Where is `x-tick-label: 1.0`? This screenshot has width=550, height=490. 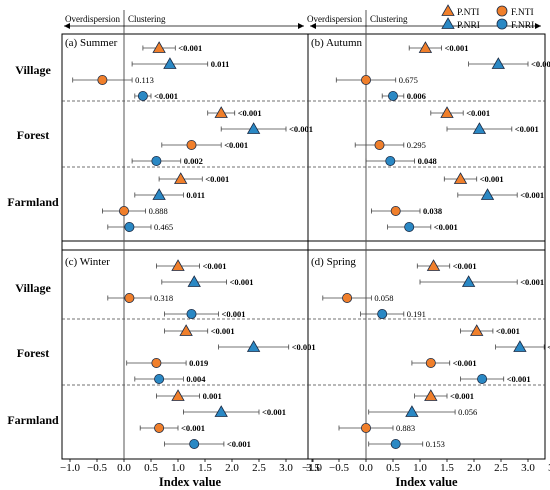
x-tick-label: 1.0 is located at coordinates (178, 468).